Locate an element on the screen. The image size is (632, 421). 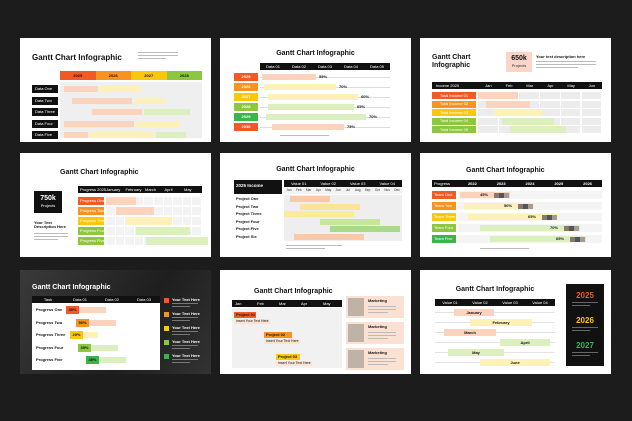
legend-label: Your Text Here is located at coordinates (186, 355).